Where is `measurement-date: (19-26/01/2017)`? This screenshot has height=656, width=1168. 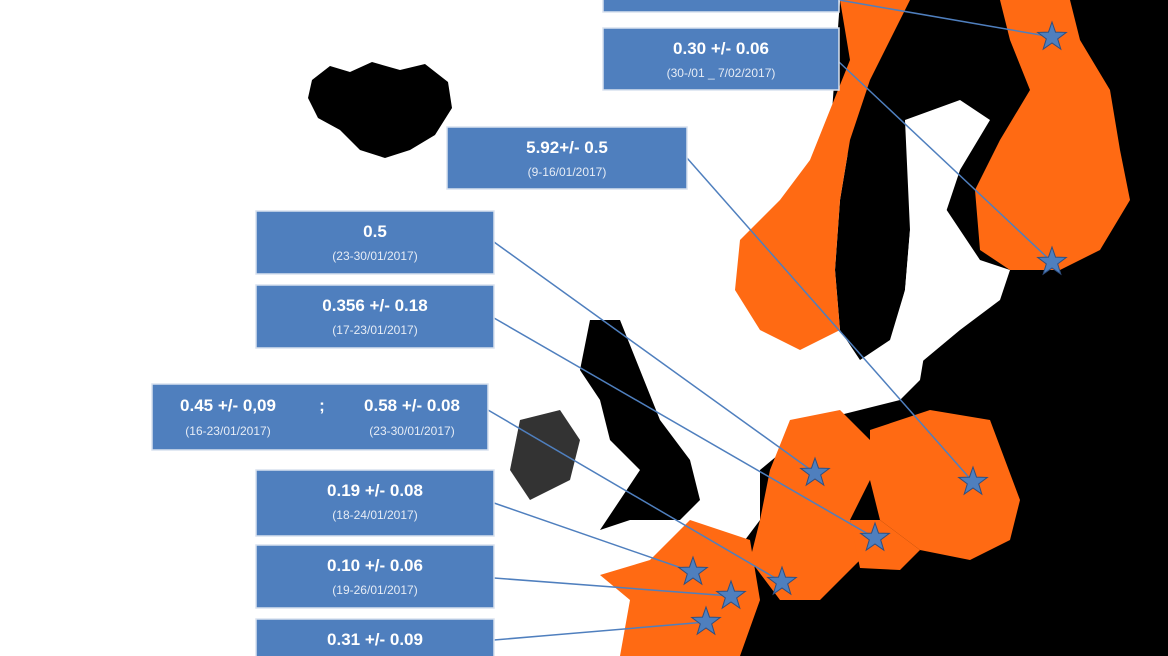 measurement-date: (19-26/01/2017) is located at coordinates (374, 590).